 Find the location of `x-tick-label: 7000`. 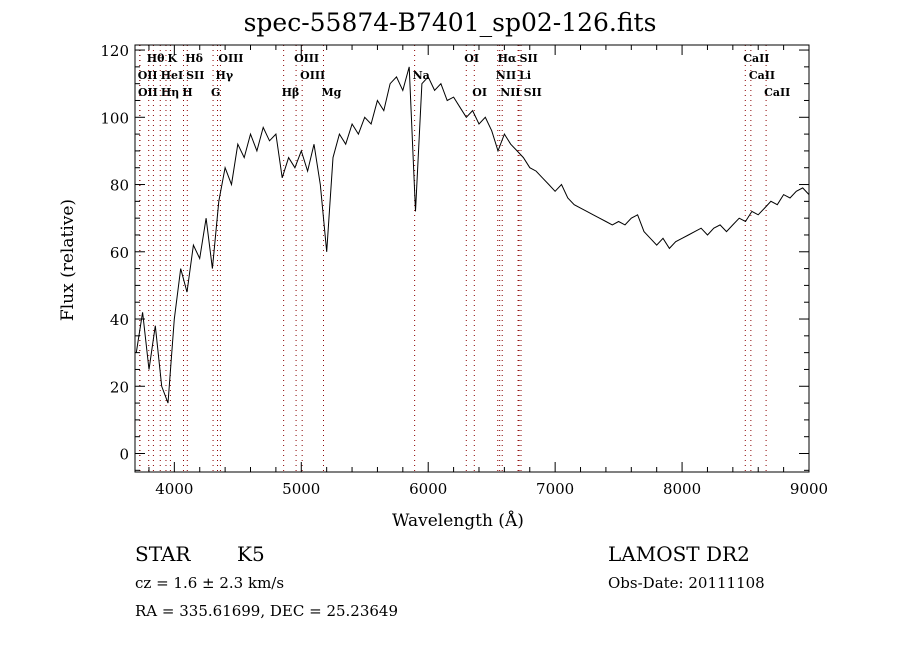

x-tick-label: 7000 is located at coordinates (555, 489).